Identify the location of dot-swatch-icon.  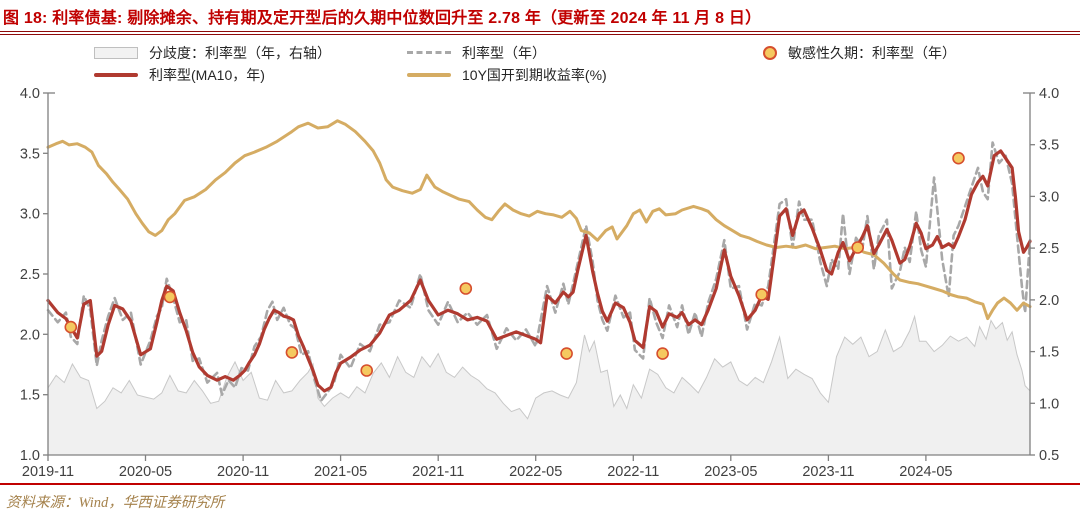
(770, 52).